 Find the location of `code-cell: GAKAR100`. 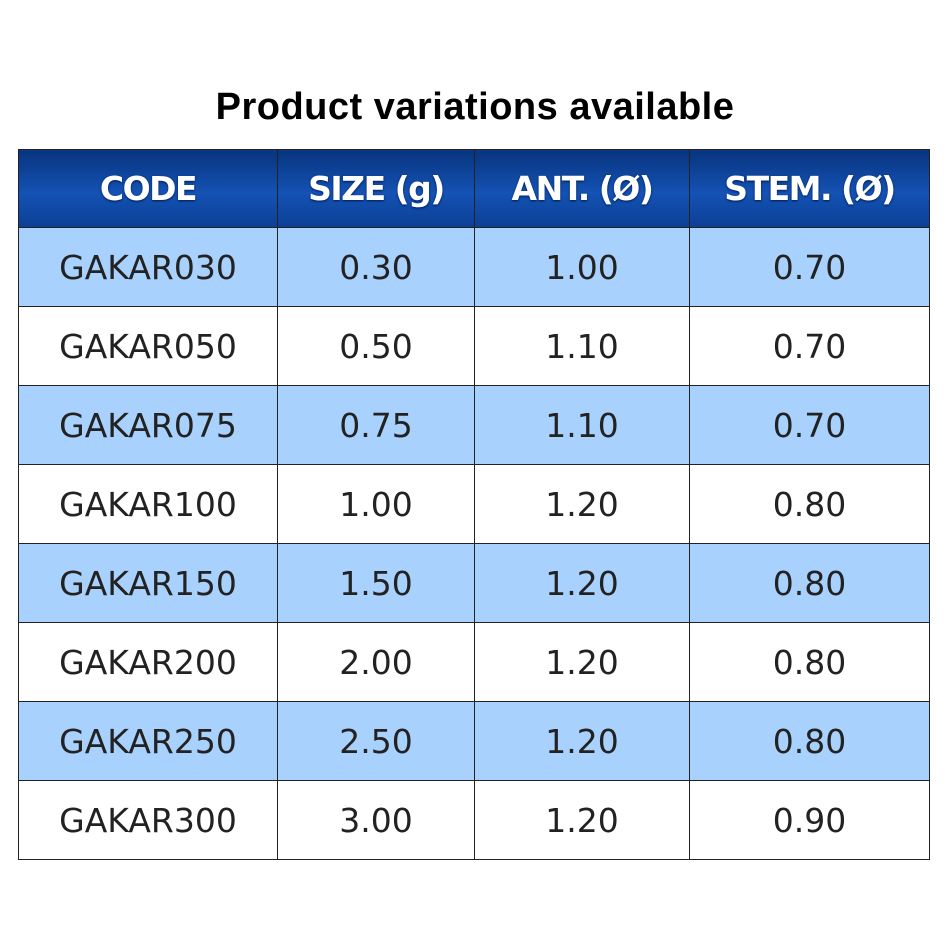

code-cell: GAKAR100 is located at coordinates (148, 504).